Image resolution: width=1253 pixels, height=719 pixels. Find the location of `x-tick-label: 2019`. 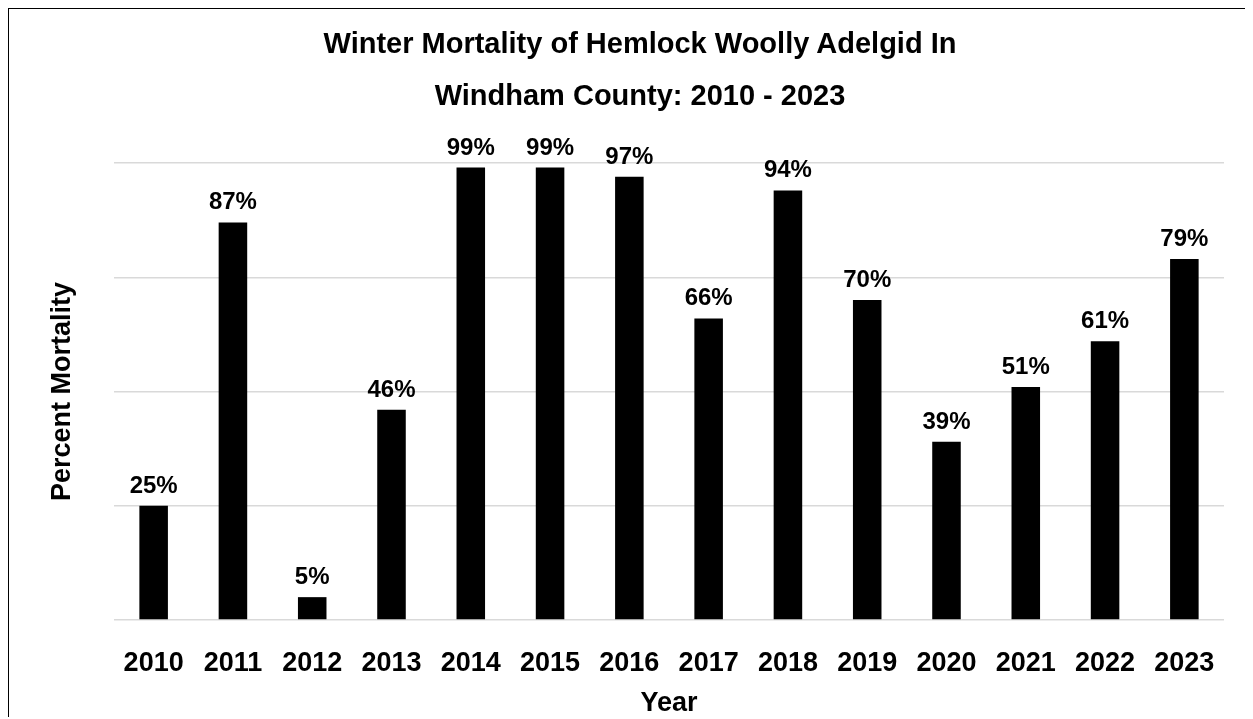

x-tick-label: 2019 is located at coordinates (867, 661).